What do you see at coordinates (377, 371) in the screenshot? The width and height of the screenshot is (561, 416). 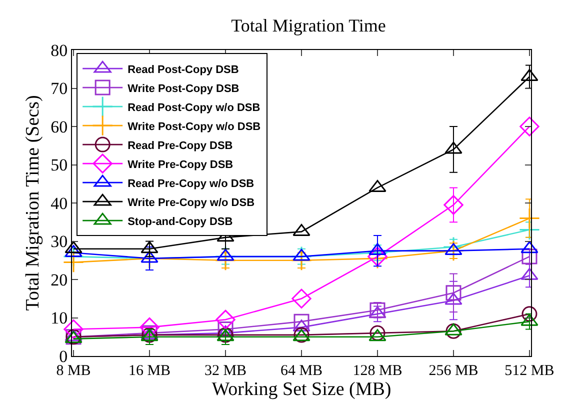 I see `x-tick-label: 128 MB` at bounding box center [377, 371].